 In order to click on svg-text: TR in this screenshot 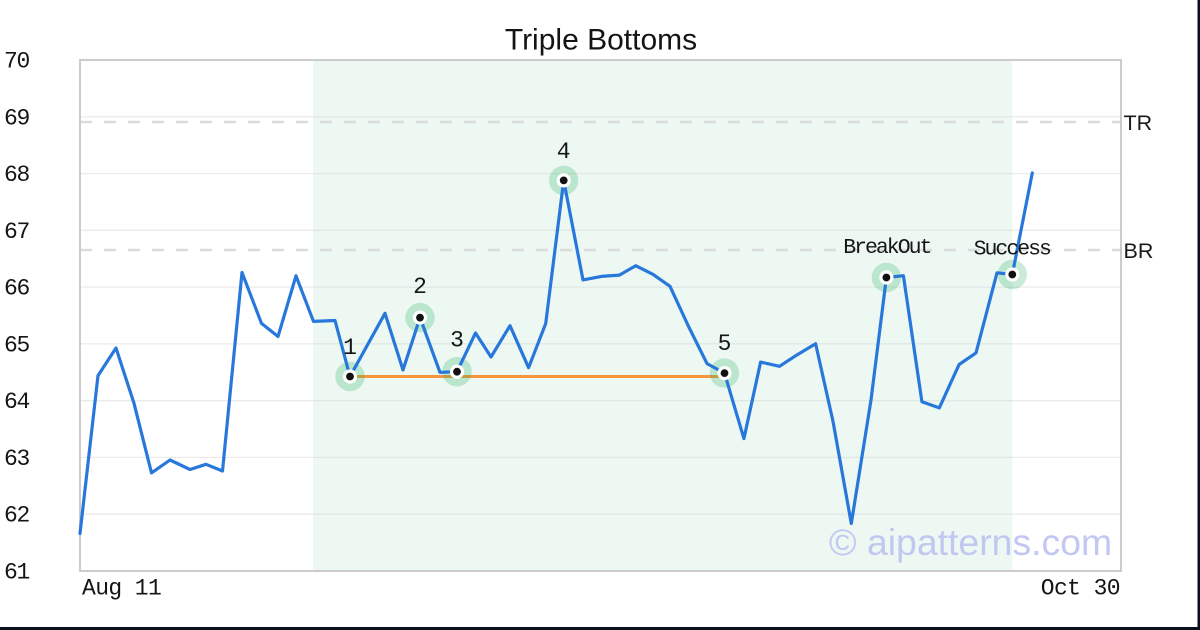, I will do `click(1138, 123)`.